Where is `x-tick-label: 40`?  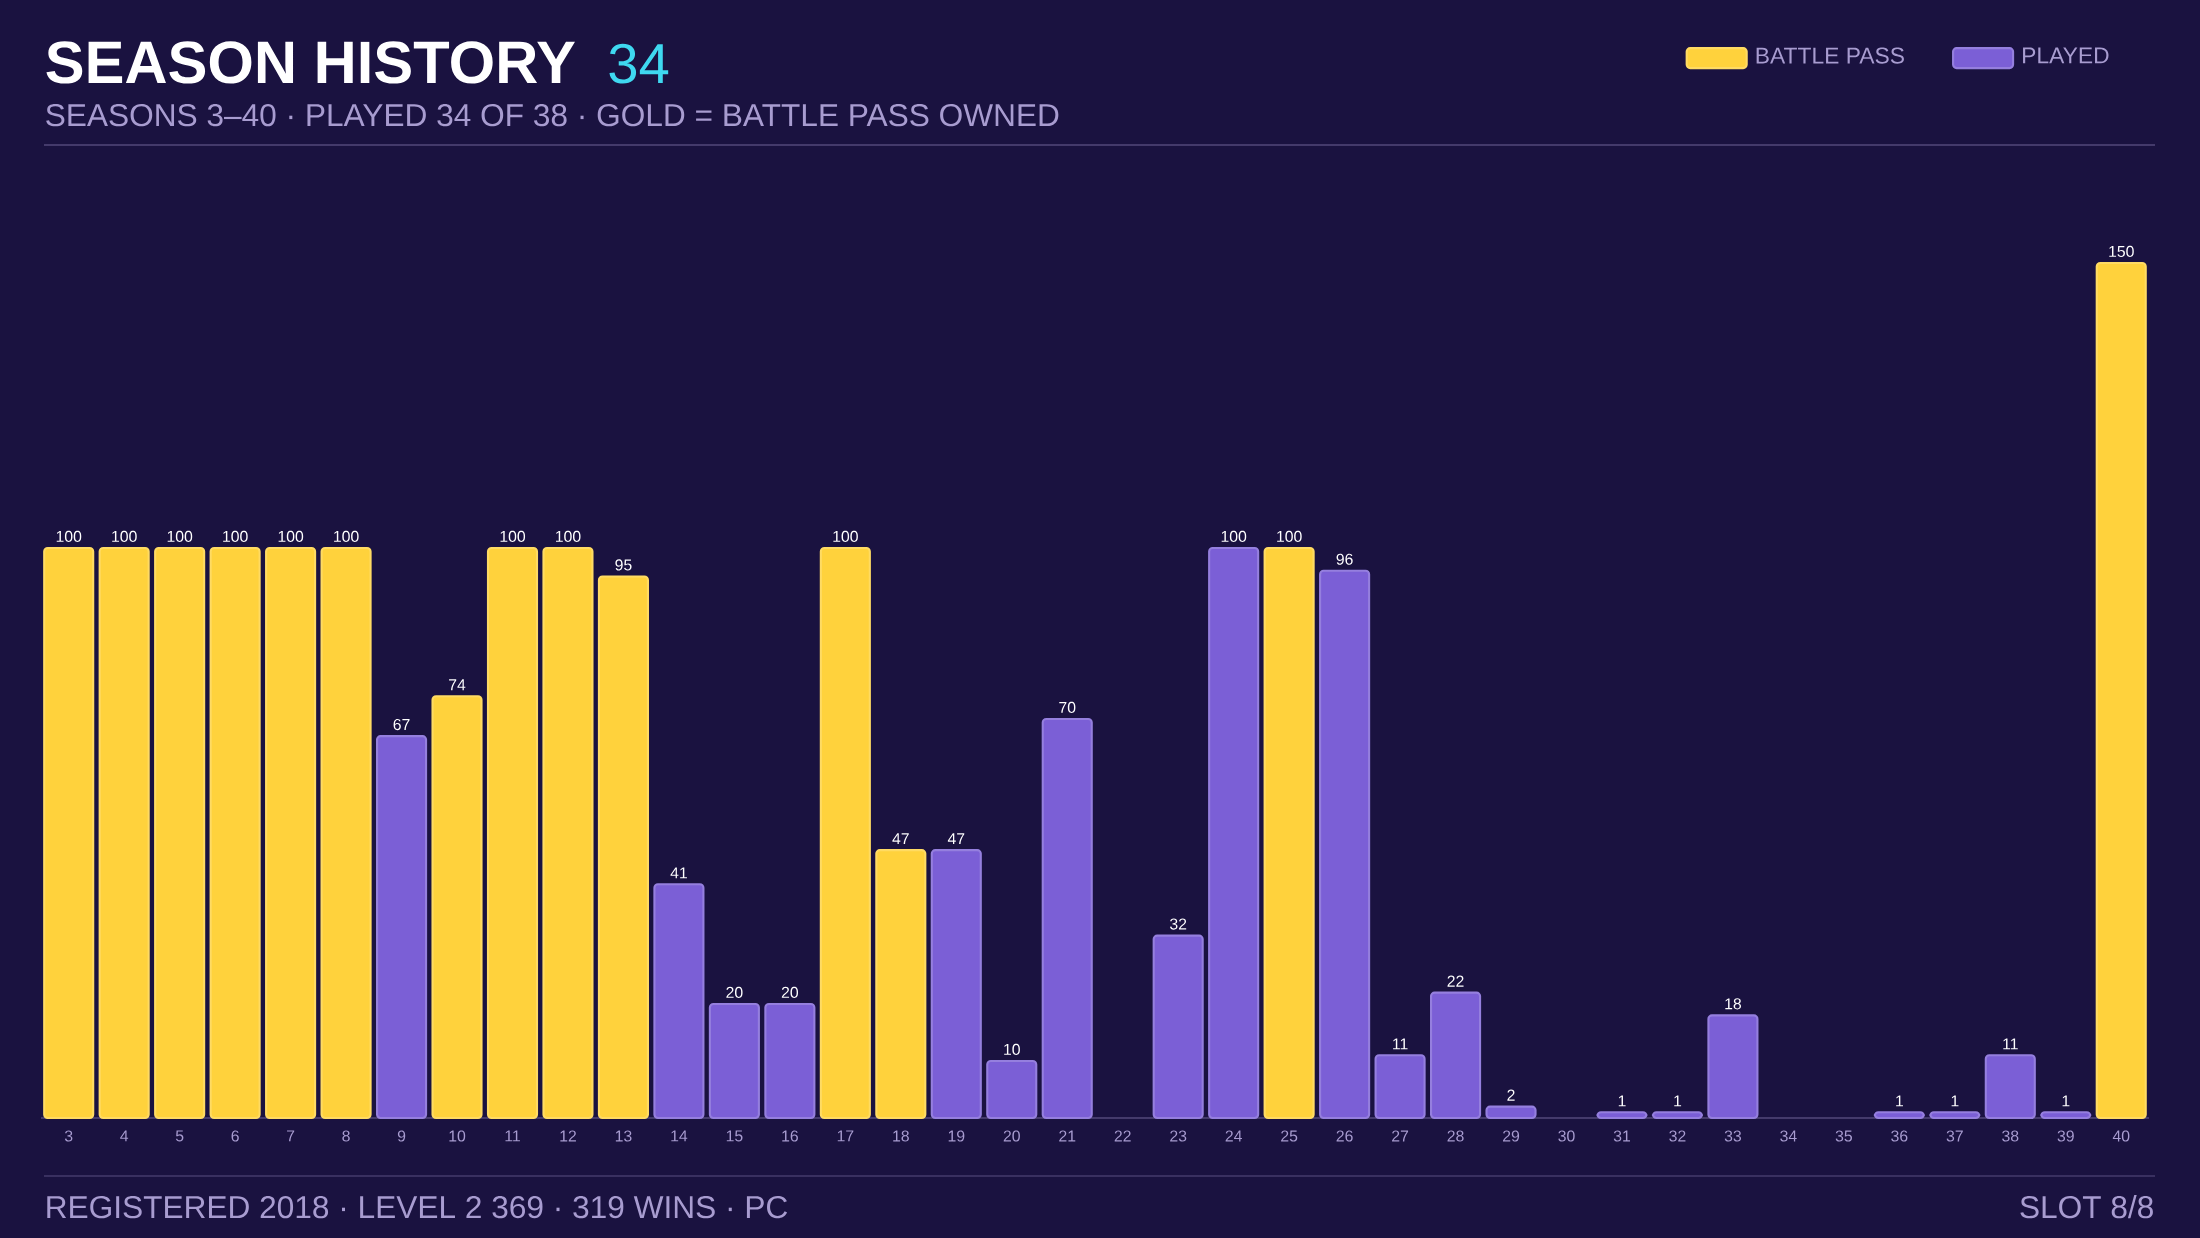 x-tick-label: 40 is located at coordinates (2121, 1136).